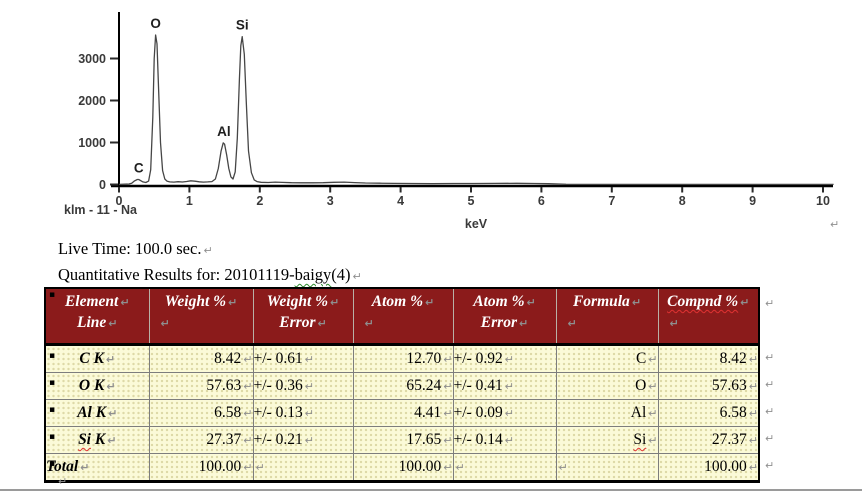 Image resolution: width=862 pixels, height=494 pixels. What do you see at coordinates (92, 59) in the screenshot?
I see `y-tick-label: 3000` at bounding box center [92, 59].